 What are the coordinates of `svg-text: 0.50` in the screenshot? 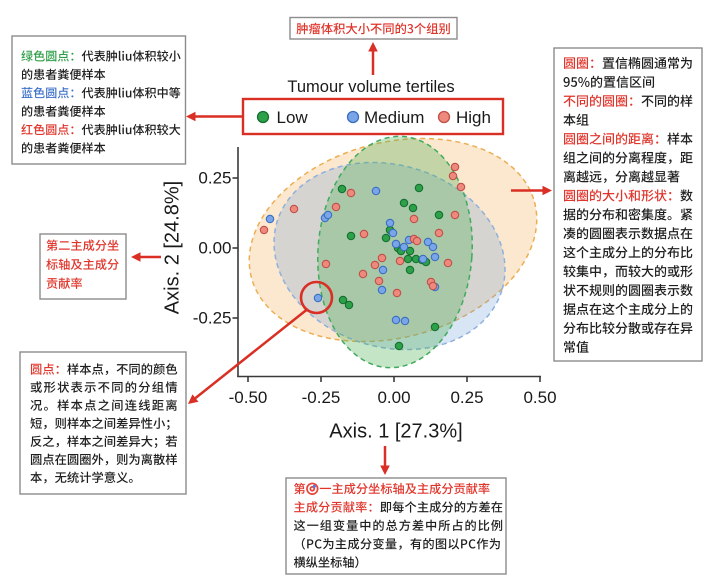 It's located at (539, 397).